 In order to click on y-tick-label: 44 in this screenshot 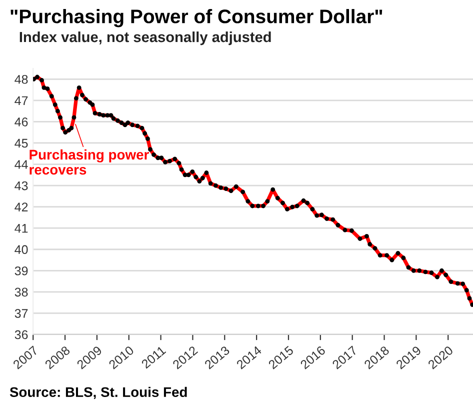, I will do `click(21, 164)`.